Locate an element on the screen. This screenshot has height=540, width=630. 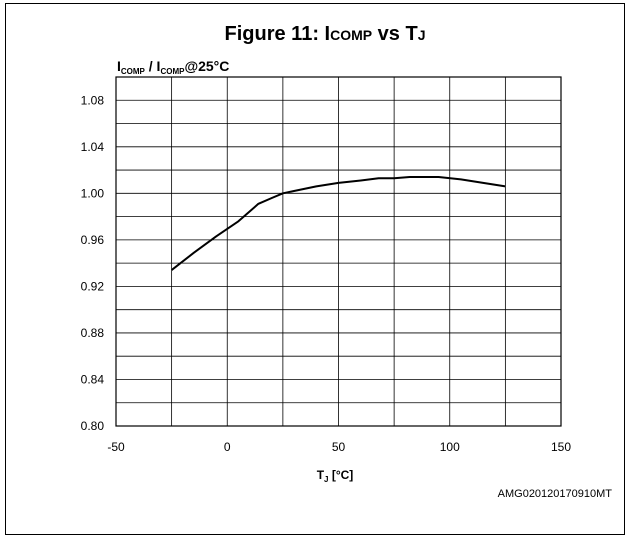
ylabel-part-i1: I is located at coordinates (119, 66).